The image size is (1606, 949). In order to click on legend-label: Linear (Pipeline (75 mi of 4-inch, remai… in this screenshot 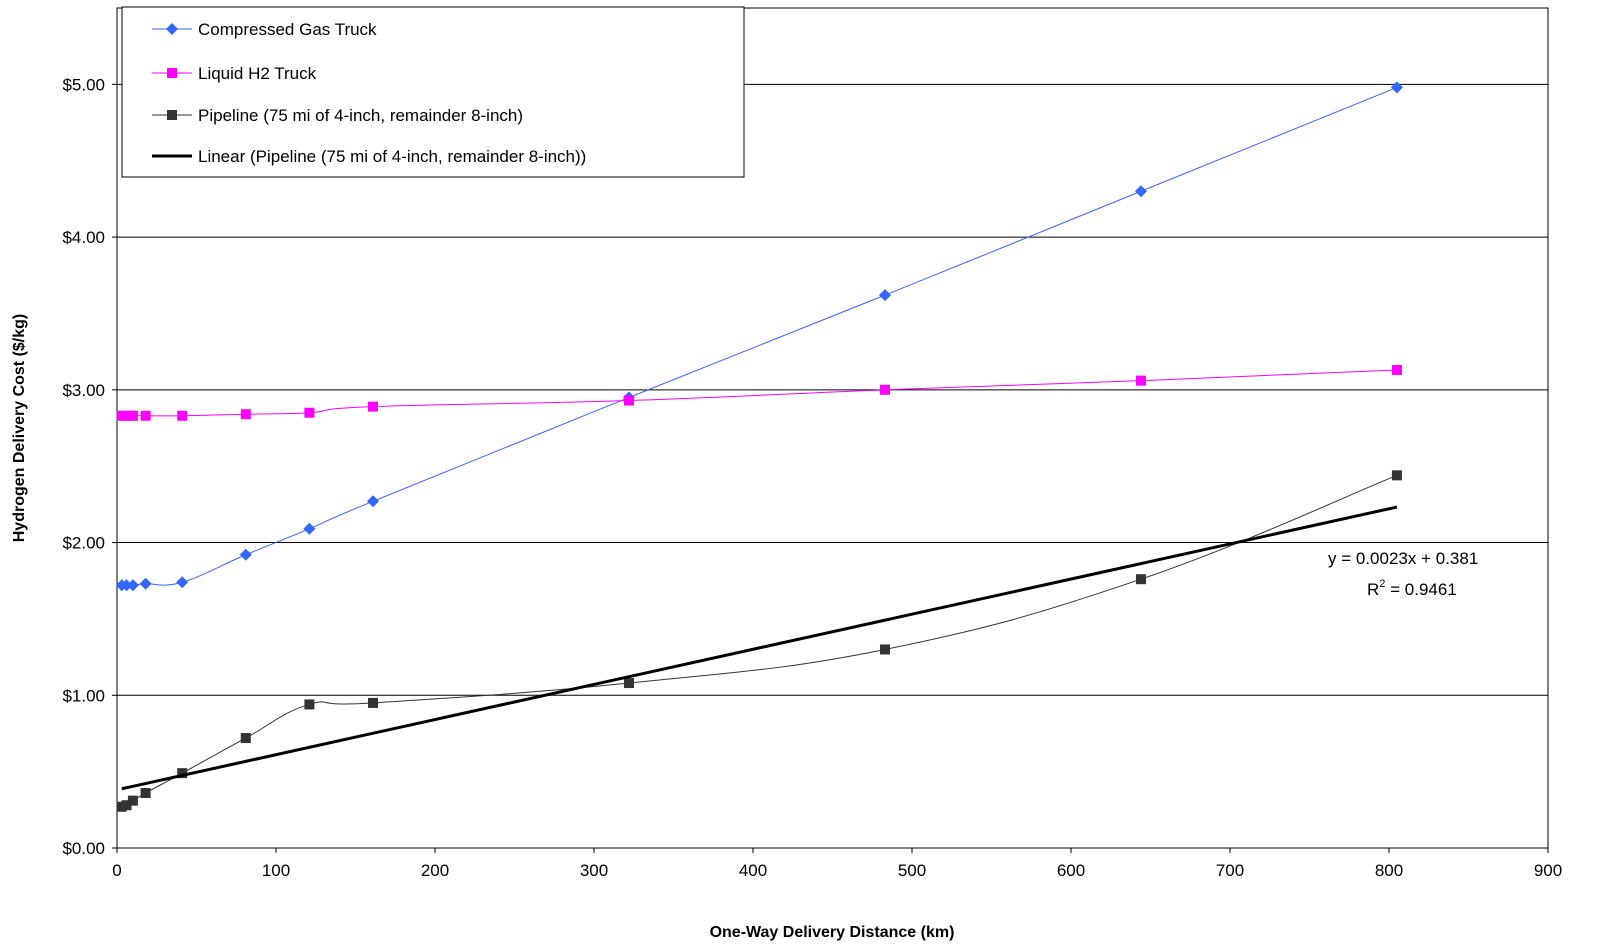, I will do `click(392, 156)`.